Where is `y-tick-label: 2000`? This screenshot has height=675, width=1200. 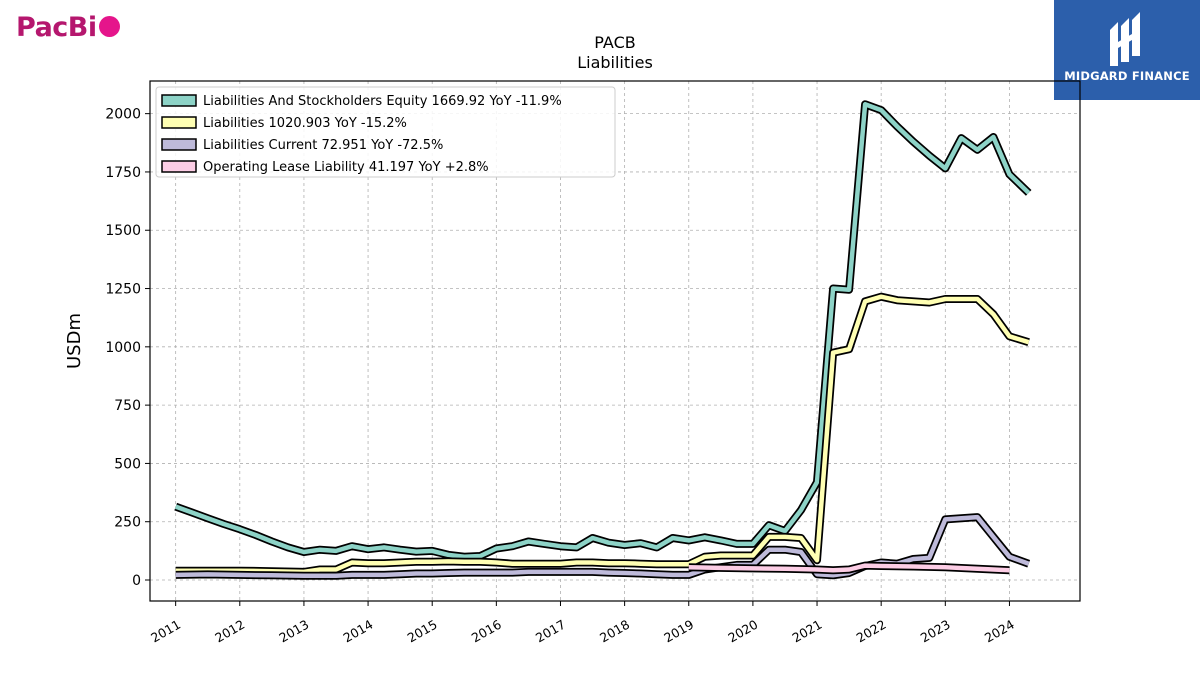 y-tick-label: 2000 is located at coordinates (123, 115).